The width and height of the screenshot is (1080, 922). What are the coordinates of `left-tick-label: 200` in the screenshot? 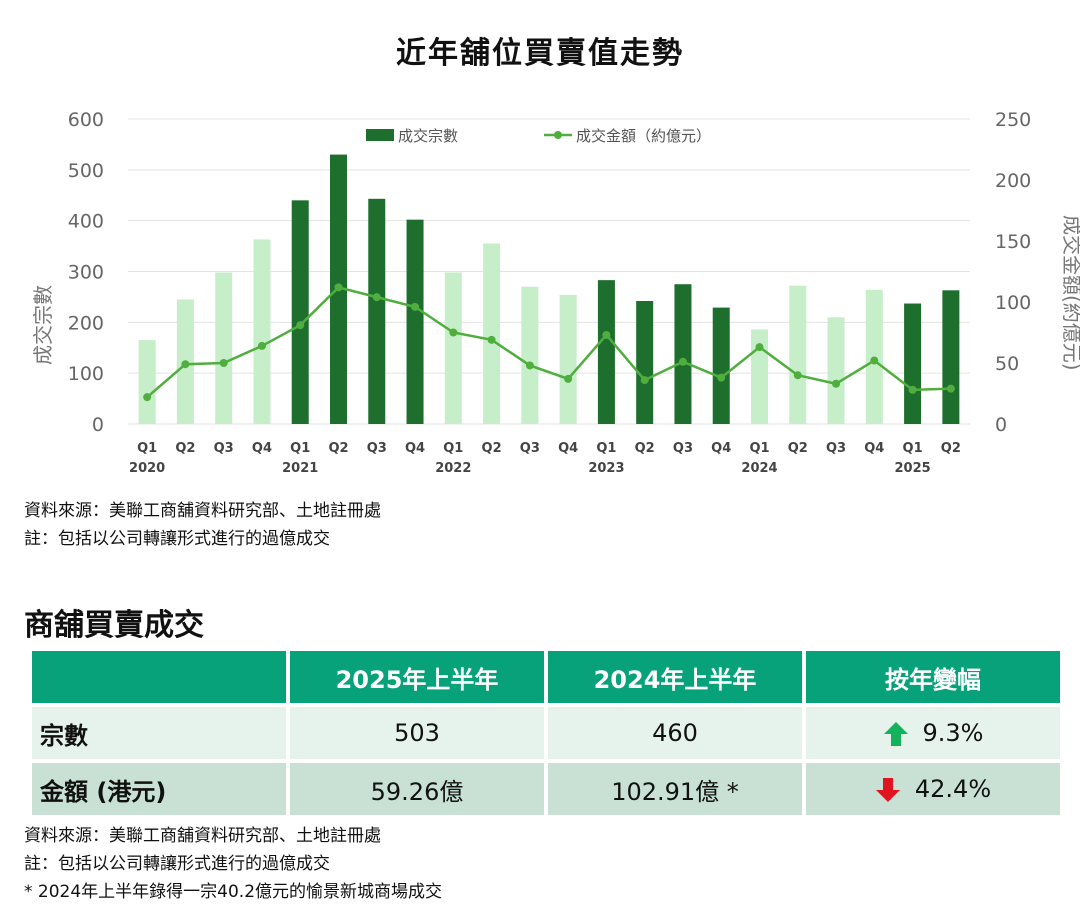 It's located at (86, 323).